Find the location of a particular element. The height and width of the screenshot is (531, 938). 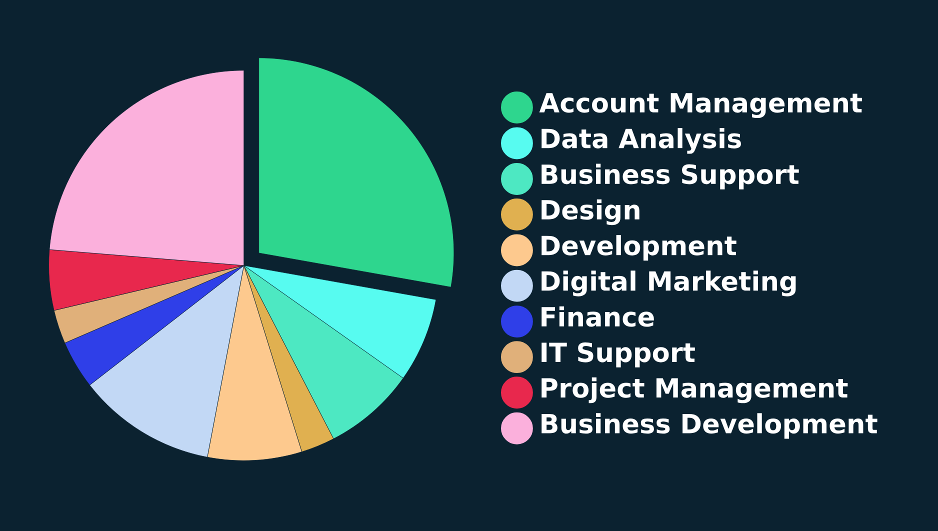

legend-label: Business Support is located at coordinates (670, 177).